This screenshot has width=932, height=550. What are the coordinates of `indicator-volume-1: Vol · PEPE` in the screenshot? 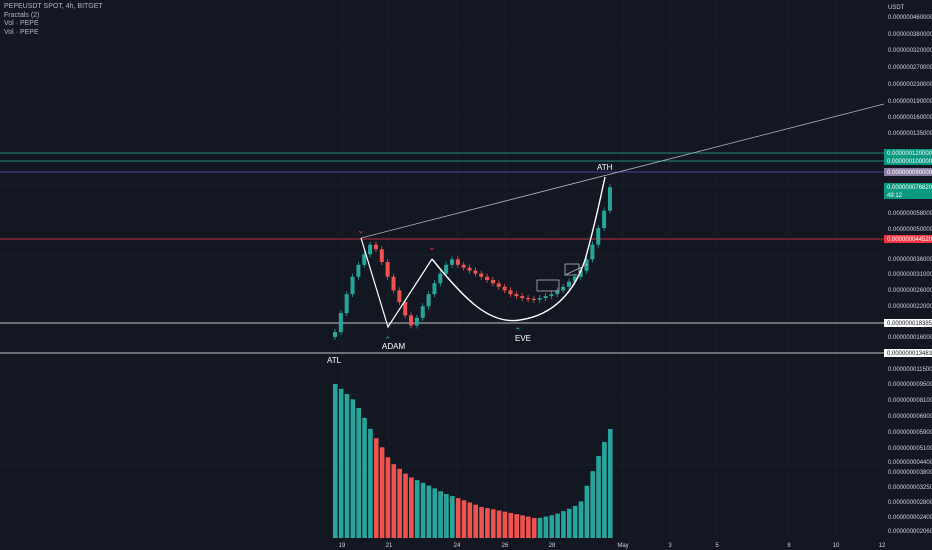 It's located at (21, 23).